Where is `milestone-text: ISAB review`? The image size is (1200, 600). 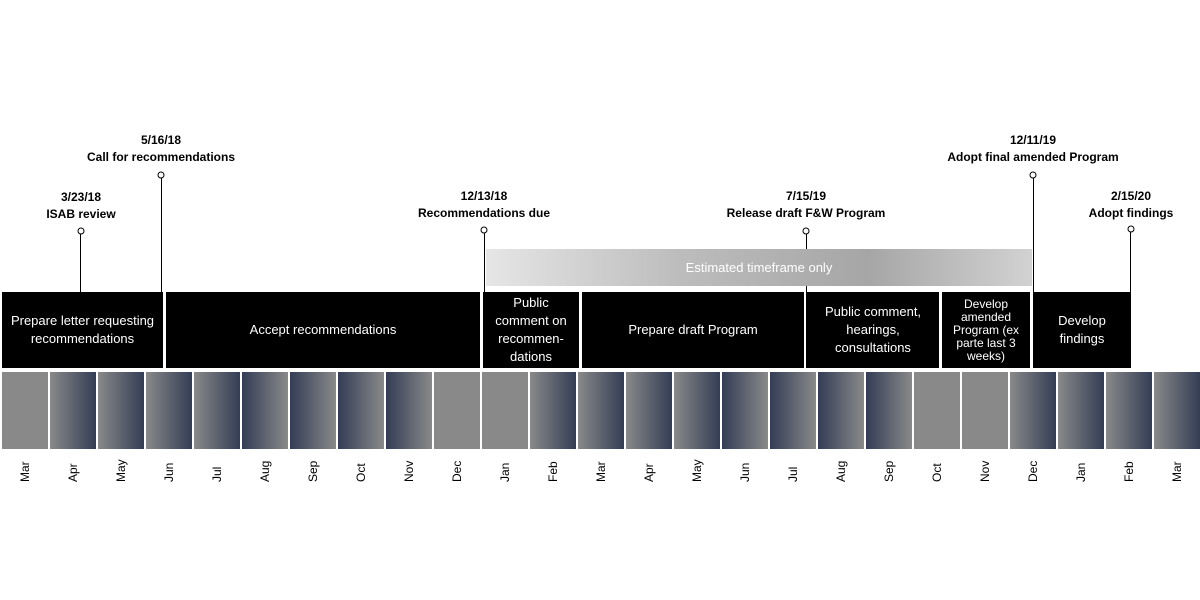
milestone-text: ISAB review is located at coordinates (81, 214).